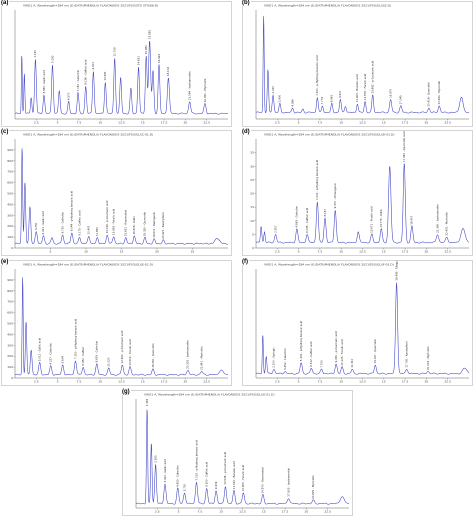 Image resolution: width=474 pixels, height=519 pixels. Describe the element at coordinates (428, 358) in the screenshot. I see `peak-label: 20.204 - Myricetin` at that location.